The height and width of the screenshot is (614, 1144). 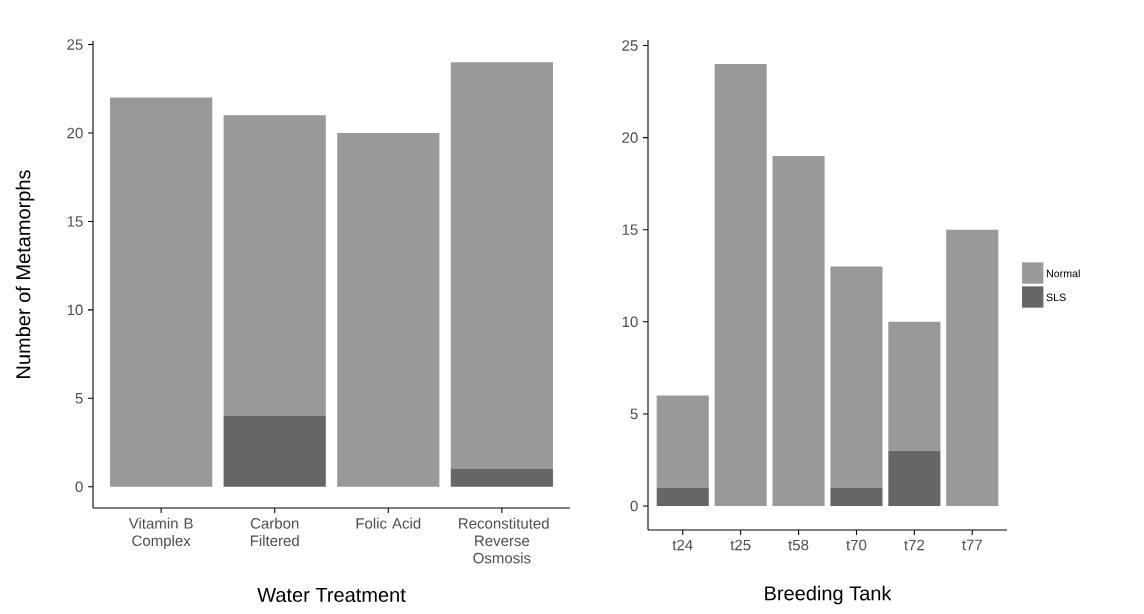 I want to click on x-tick-label: t58, so click(x=798, y=545).